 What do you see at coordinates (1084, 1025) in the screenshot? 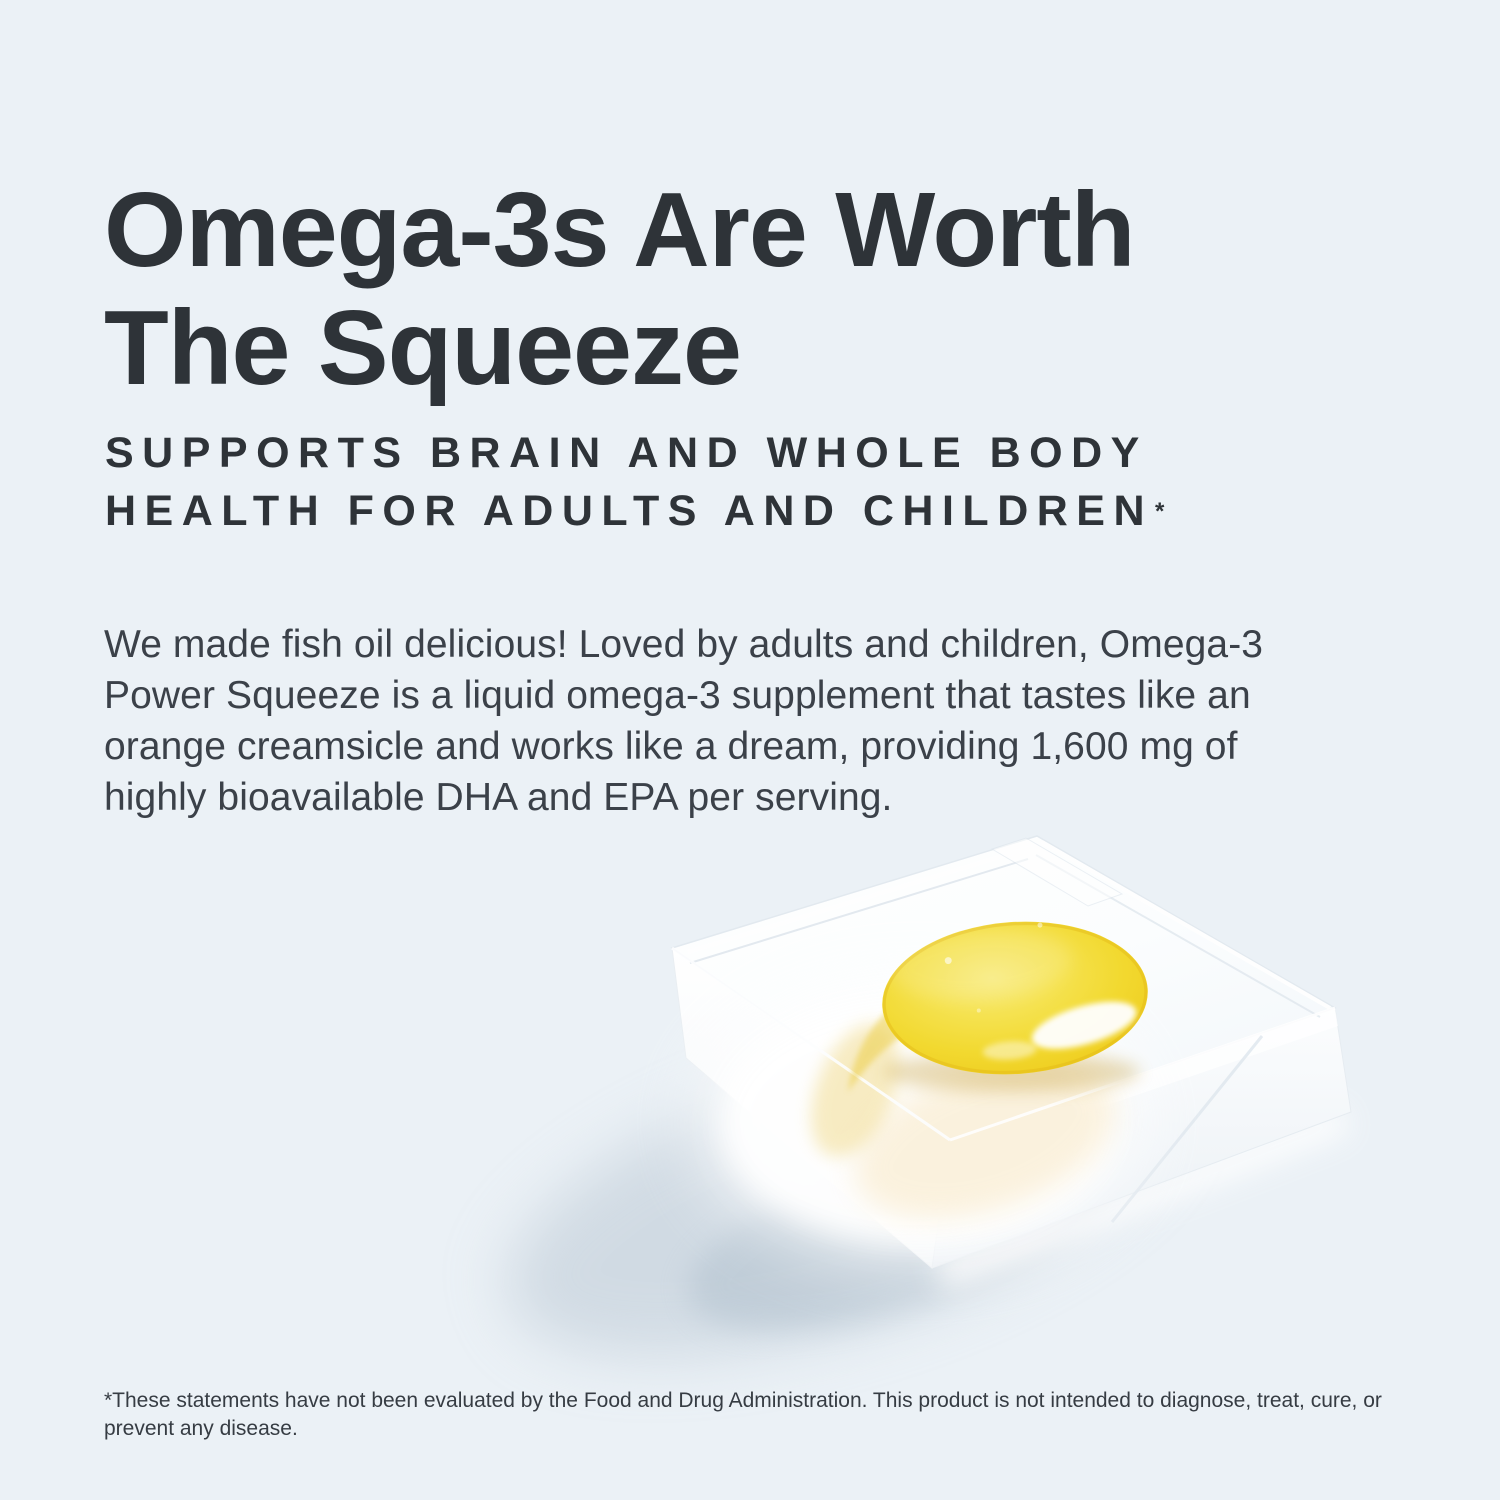
I see `gel-gloss-highlight` at bounding box center [1084, 1025].